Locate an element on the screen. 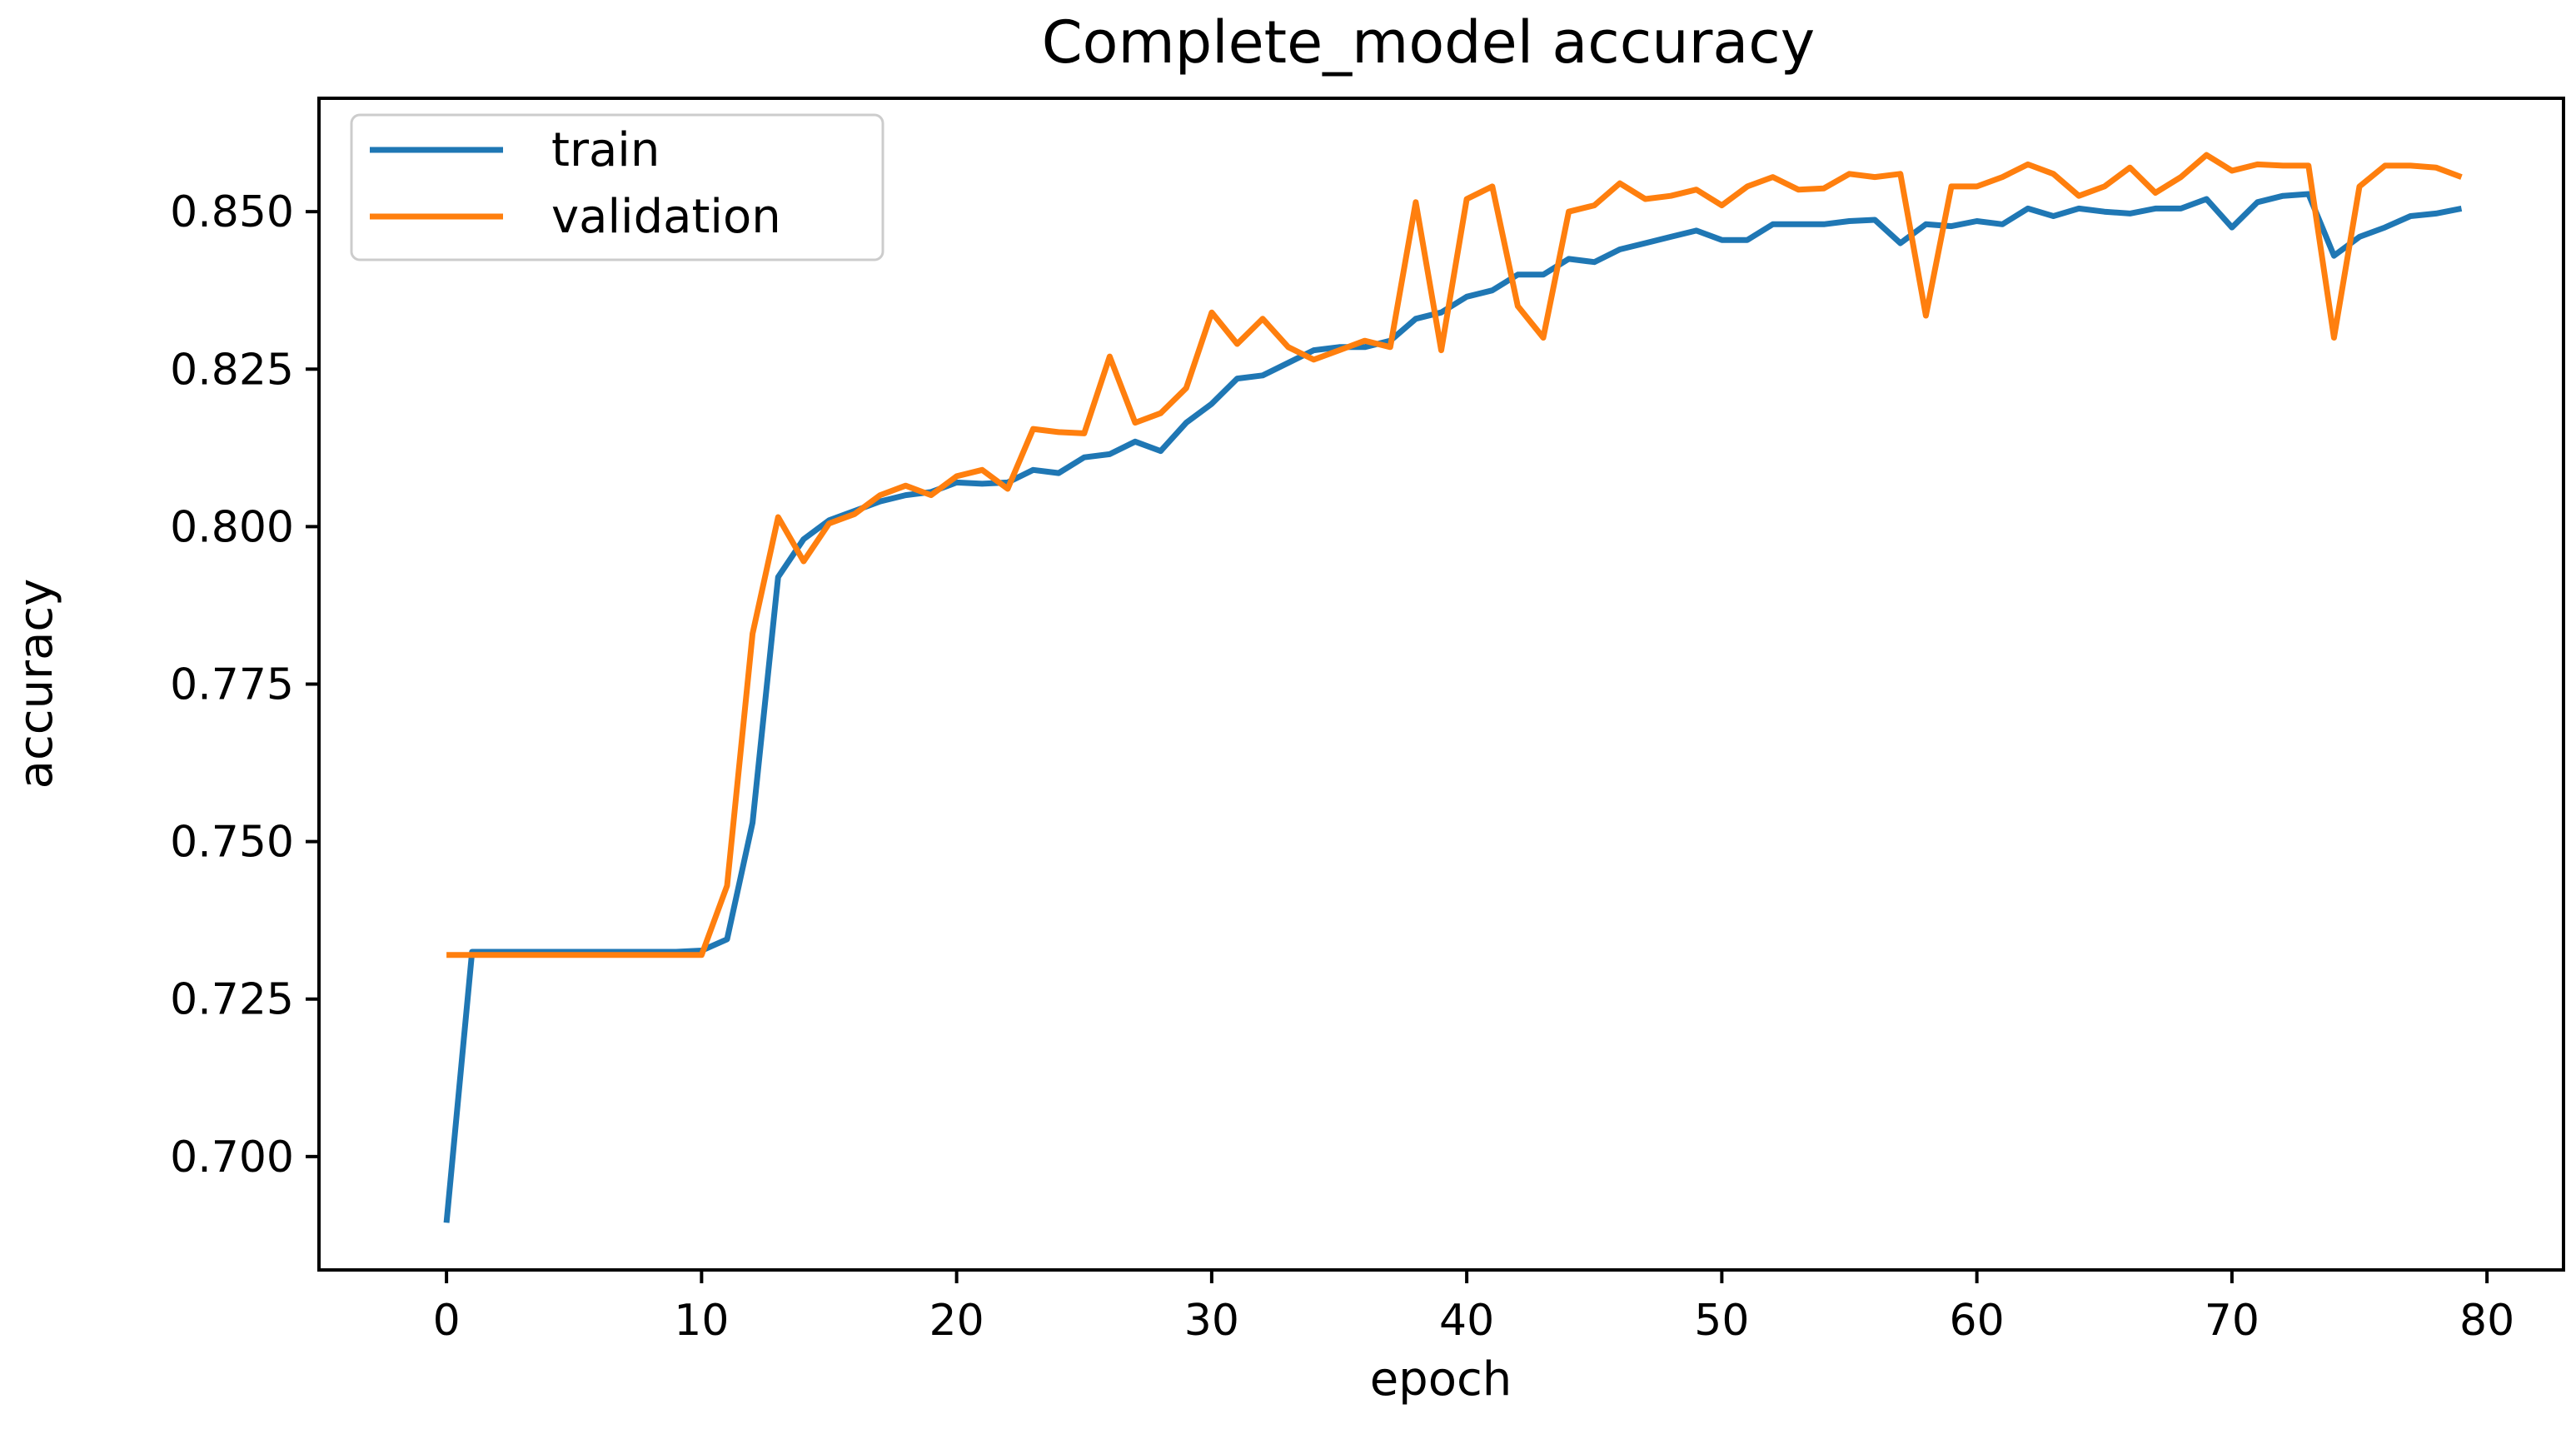 Image resolution: width=2576 pixels, height=1429 pixels. x-tick-label: 40 is located at coordinates (1466, 1321).